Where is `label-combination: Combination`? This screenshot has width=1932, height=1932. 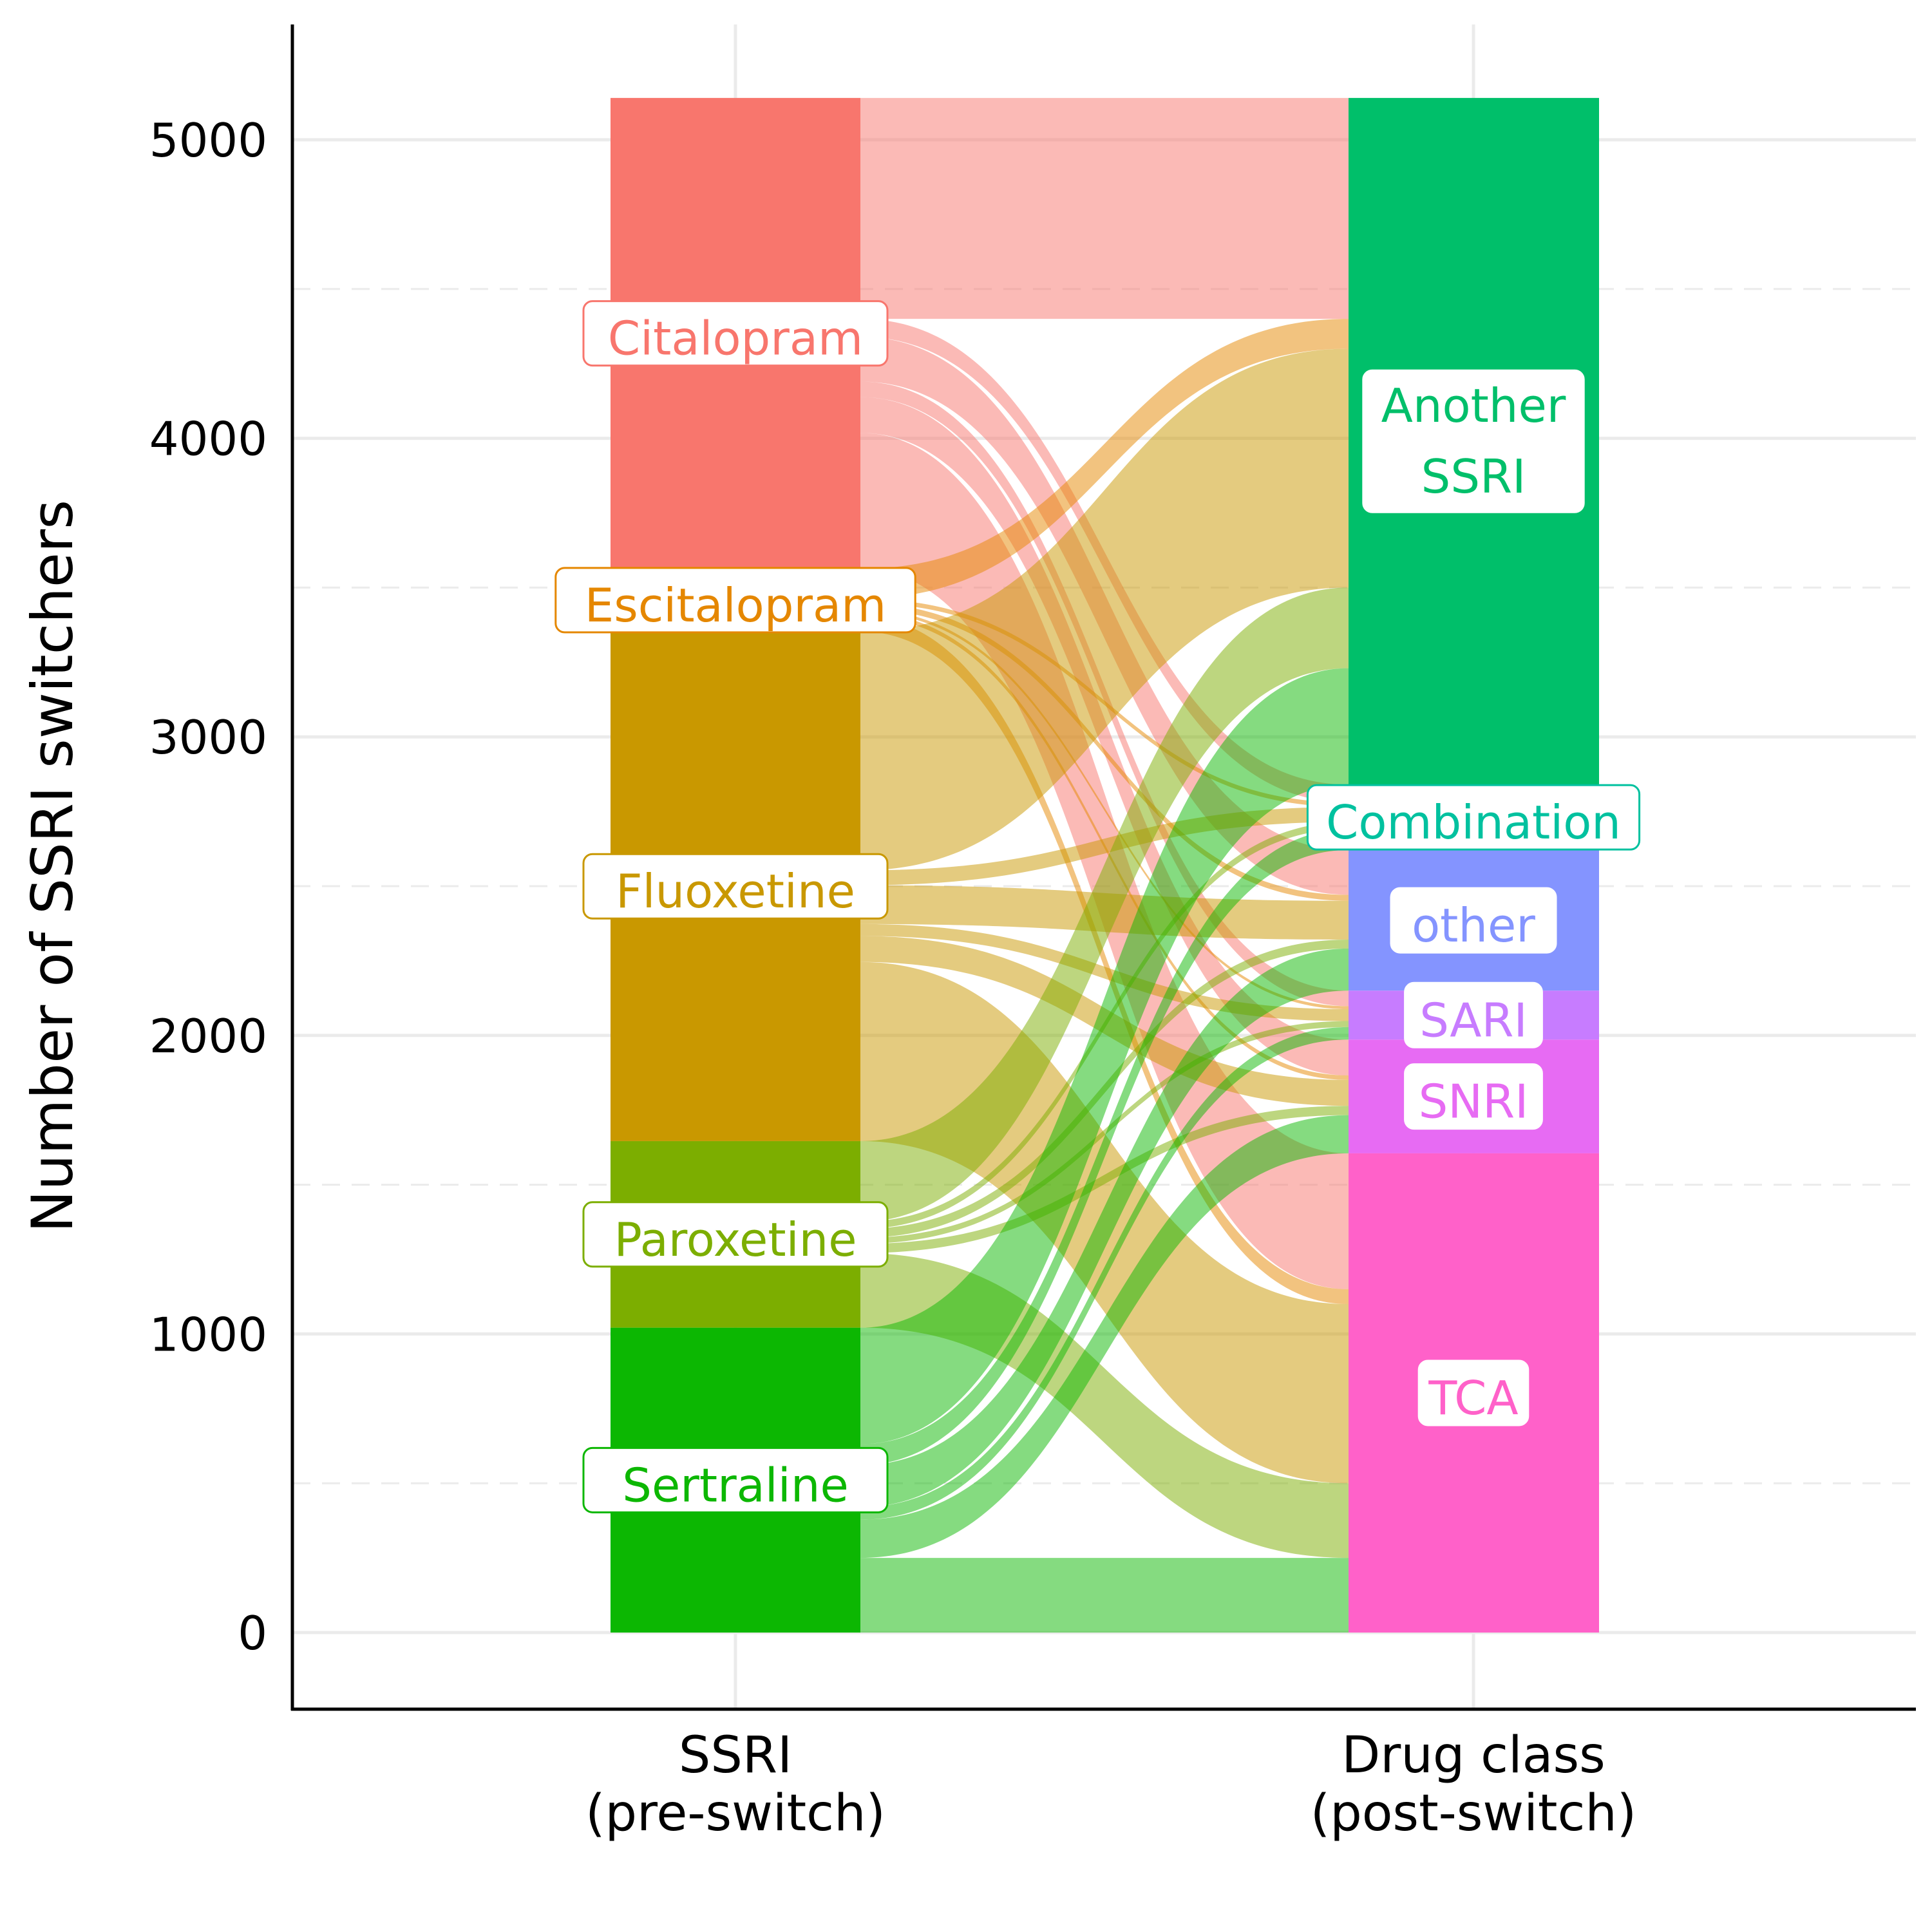 label-combination: Combination is located at coordinates (1473, 817).